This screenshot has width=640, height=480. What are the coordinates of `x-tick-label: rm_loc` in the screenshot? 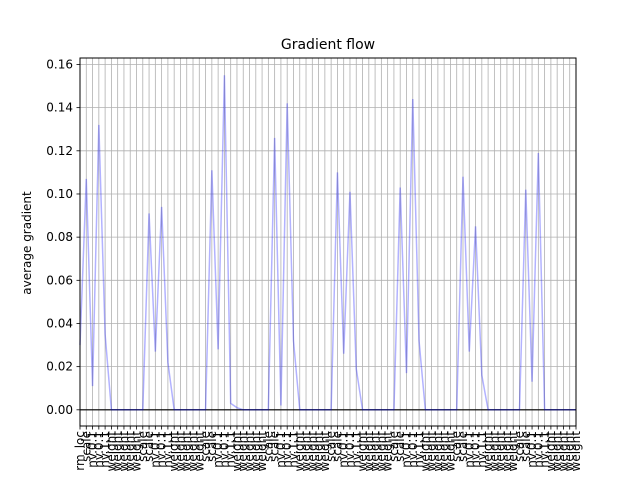 It's located at (80, 451).